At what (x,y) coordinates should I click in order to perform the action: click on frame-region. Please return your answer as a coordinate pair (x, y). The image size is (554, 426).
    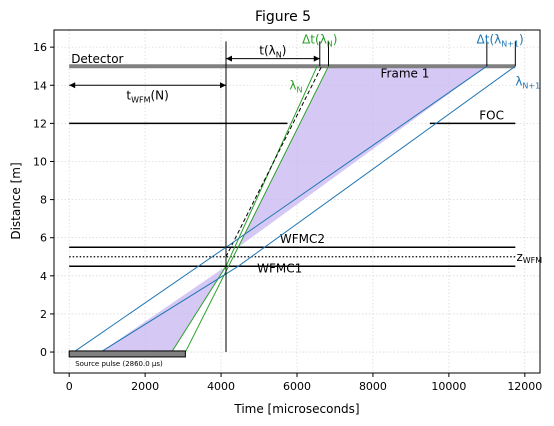
    Looking at the image, I should click on (163, 309).